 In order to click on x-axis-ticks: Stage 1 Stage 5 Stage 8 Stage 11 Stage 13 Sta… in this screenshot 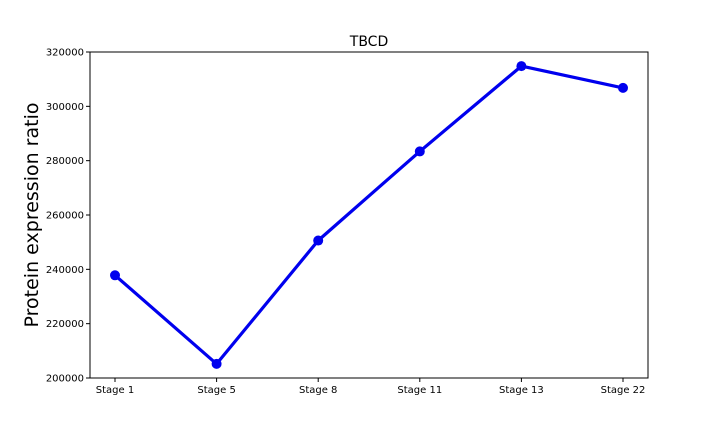, I will do `click(371, 387)`.